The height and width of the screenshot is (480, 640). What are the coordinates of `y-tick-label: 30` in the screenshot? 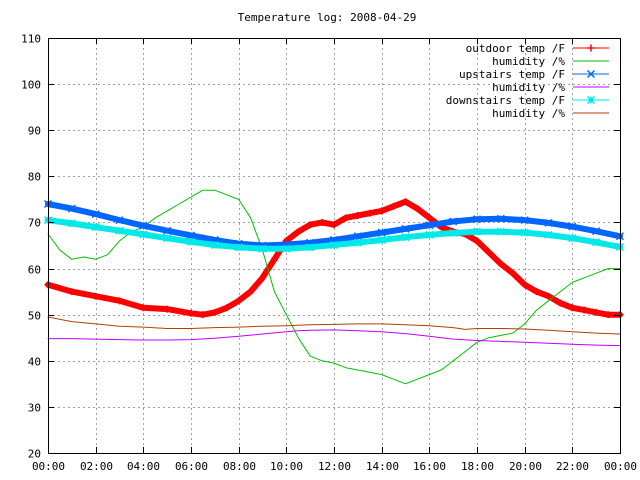 It's located at (34, 408).